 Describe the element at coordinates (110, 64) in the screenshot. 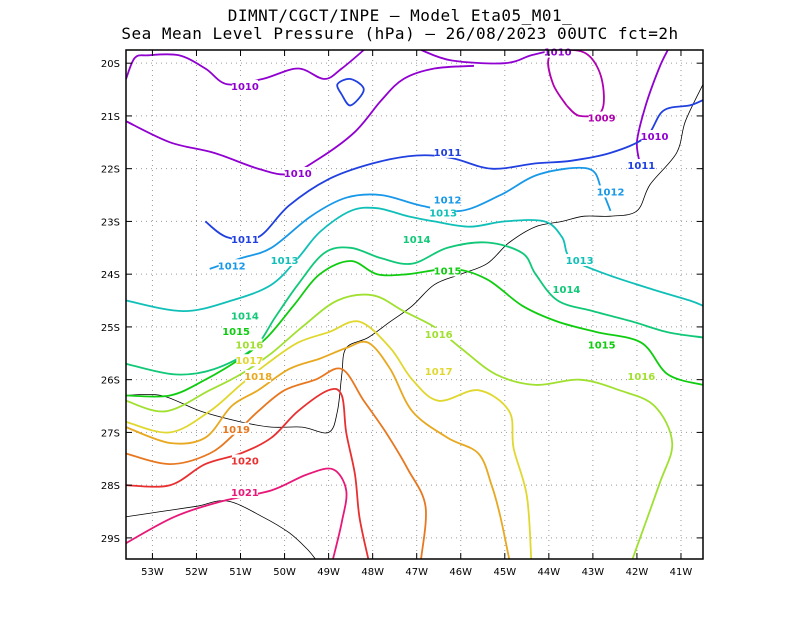

I see `y-tick-label: 20S` at that location.